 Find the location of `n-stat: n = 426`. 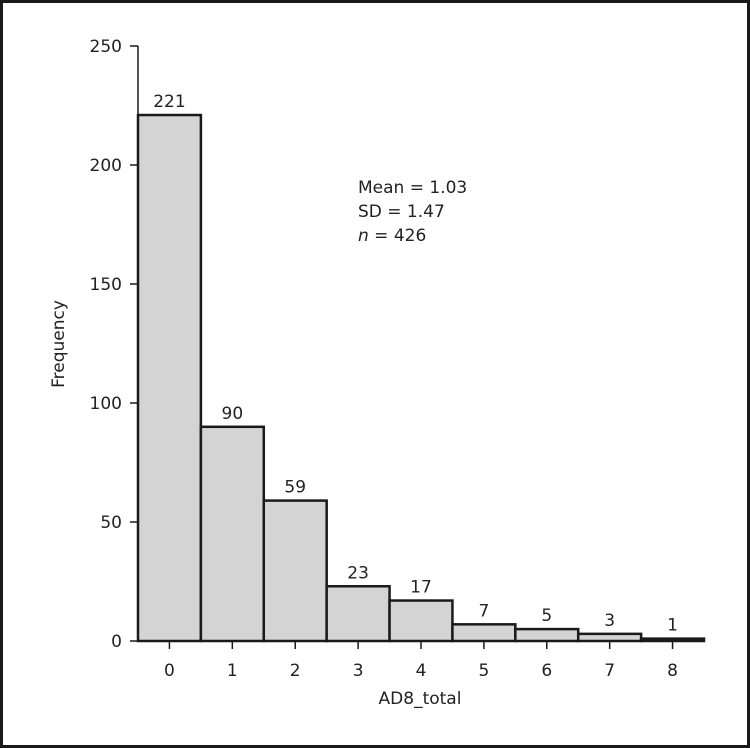

n-stat: n = 426 is located at coordinates (392, 236).